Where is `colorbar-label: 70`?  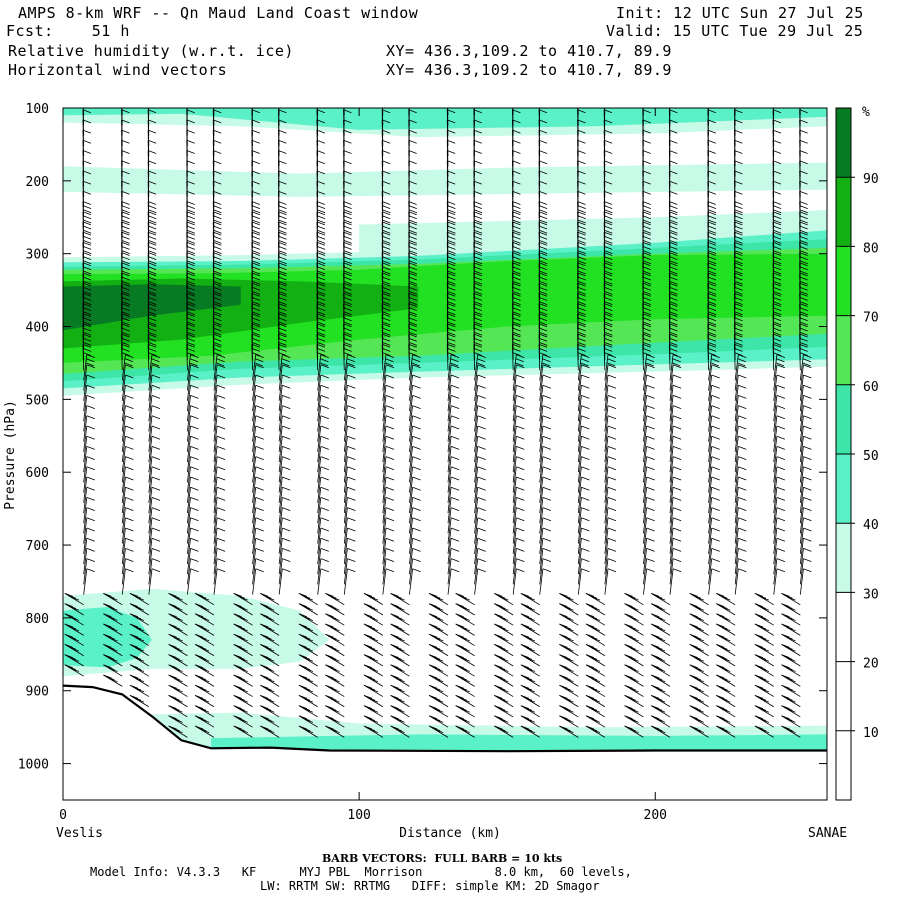
colorbar-label: 70 is located at coordinates (871, 318).